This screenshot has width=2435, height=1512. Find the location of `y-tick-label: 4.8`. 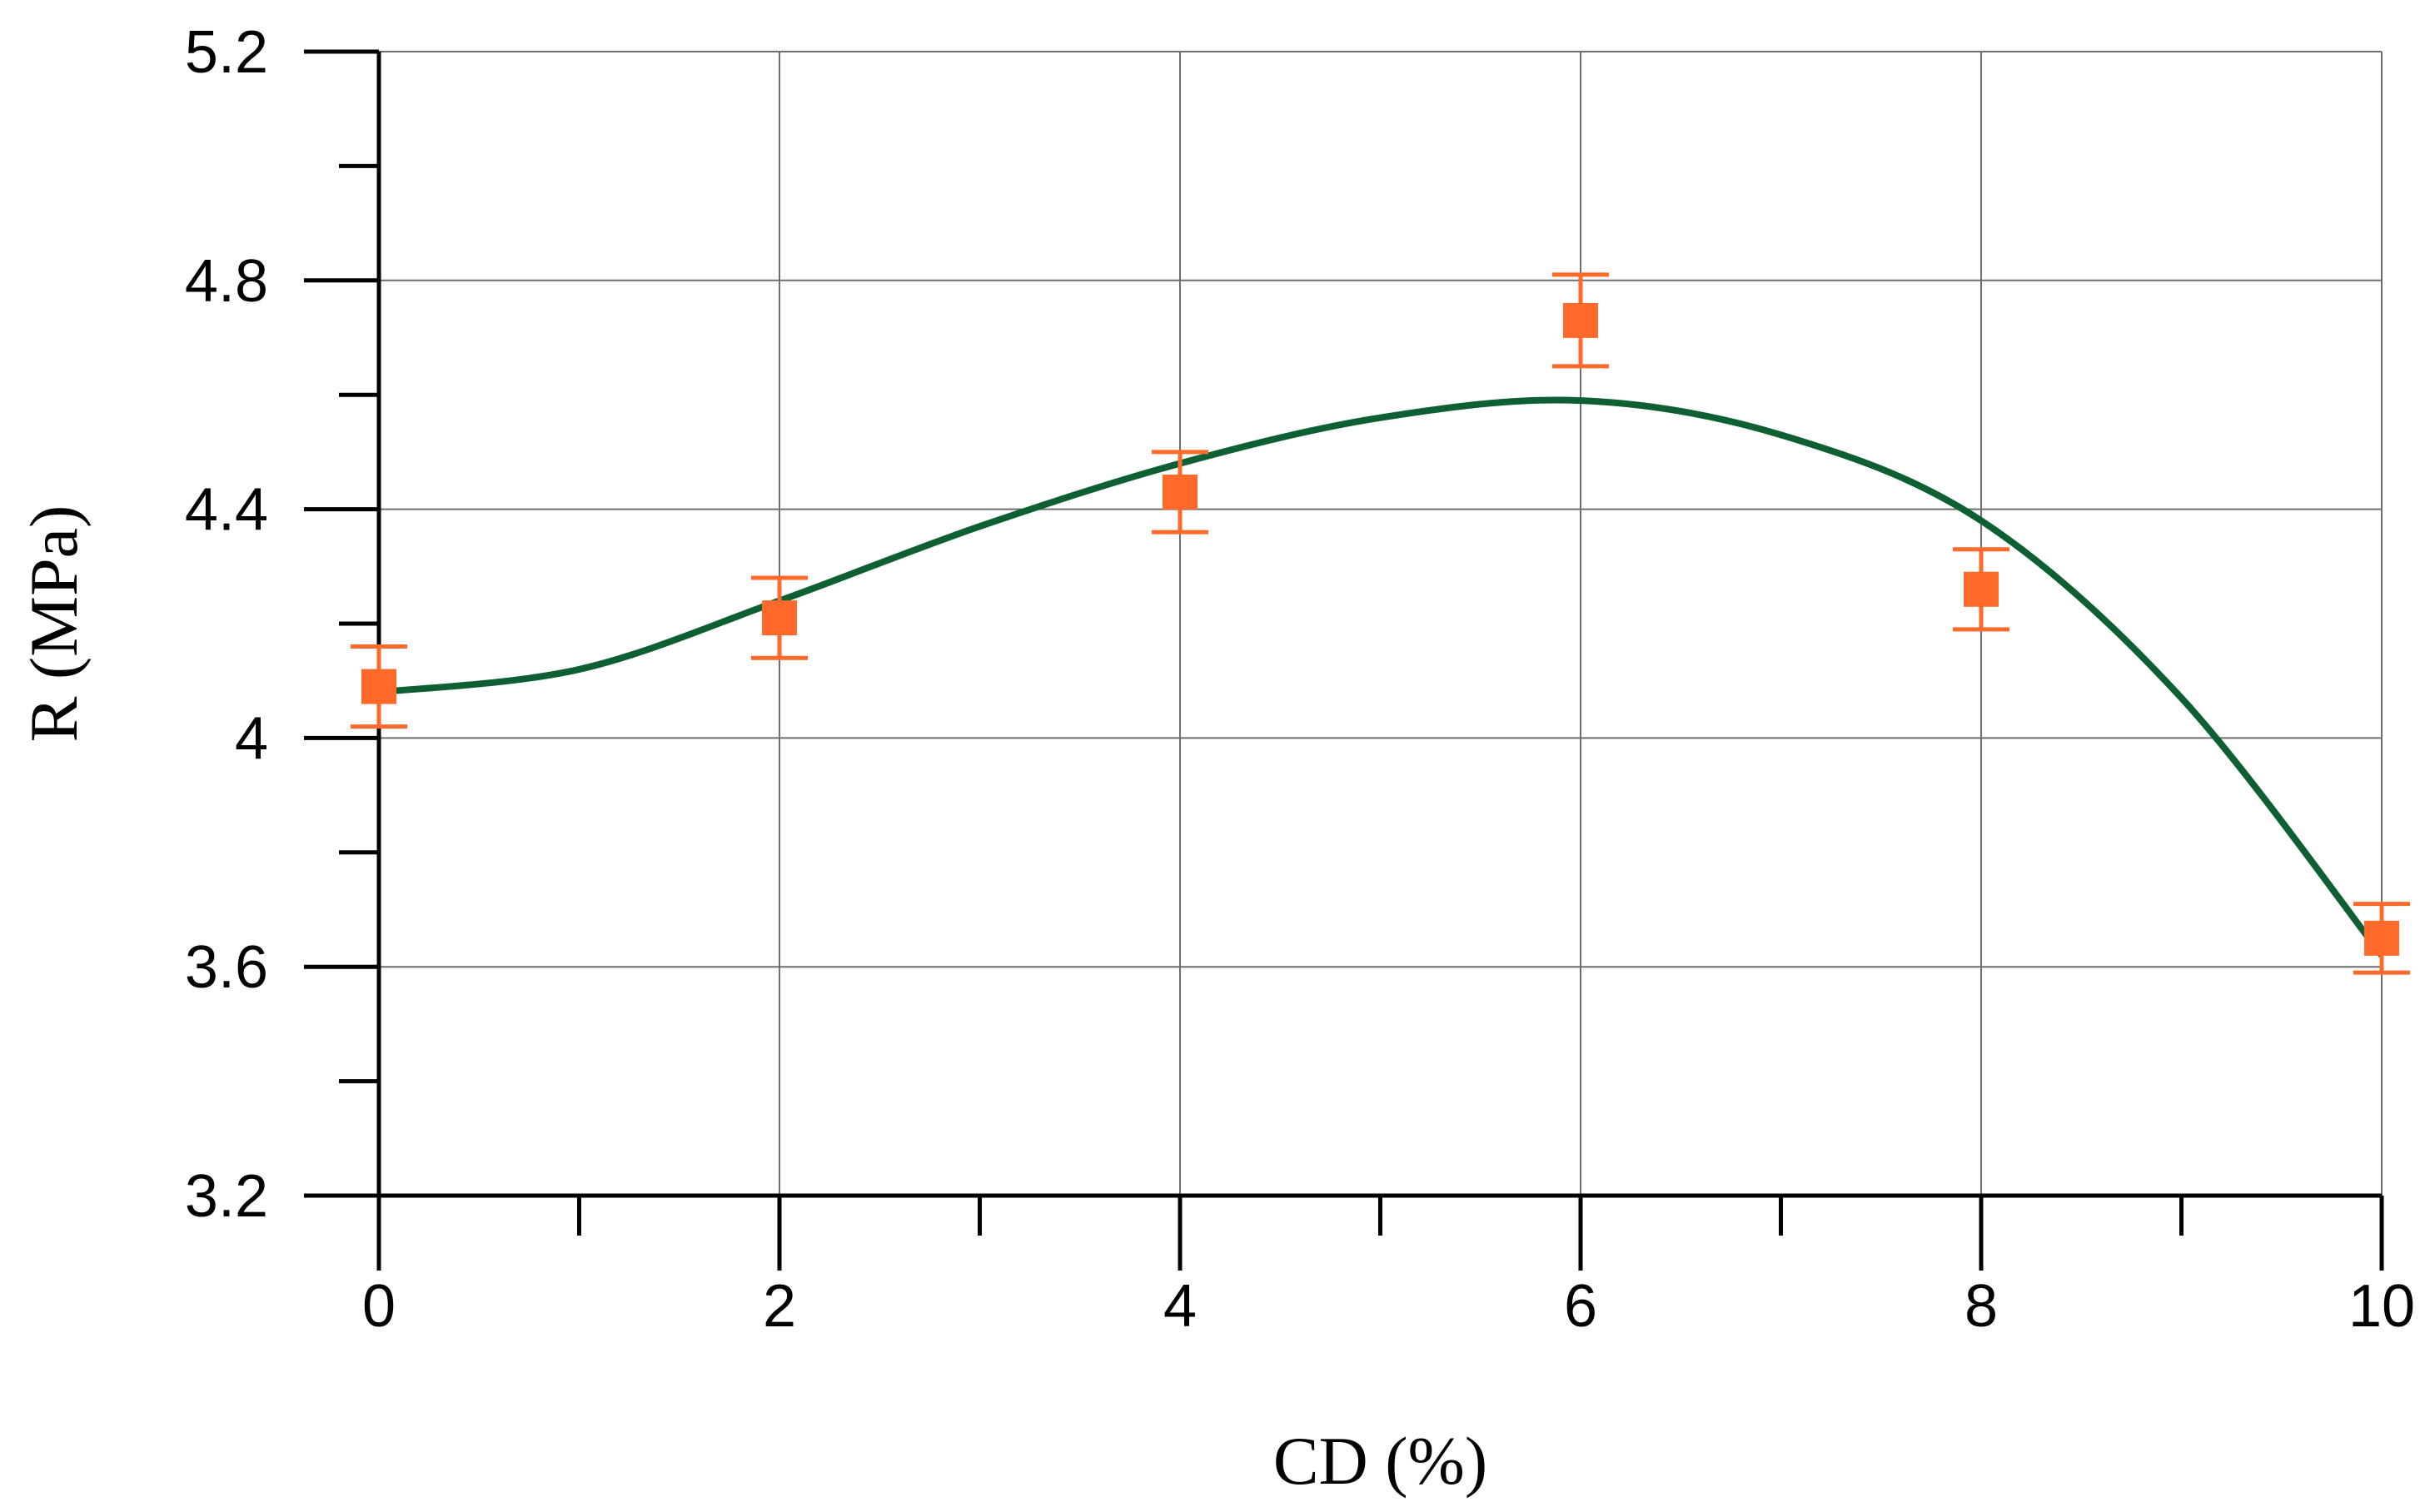

y-tick-label: 4.8 is located at coordinates (226, 282).